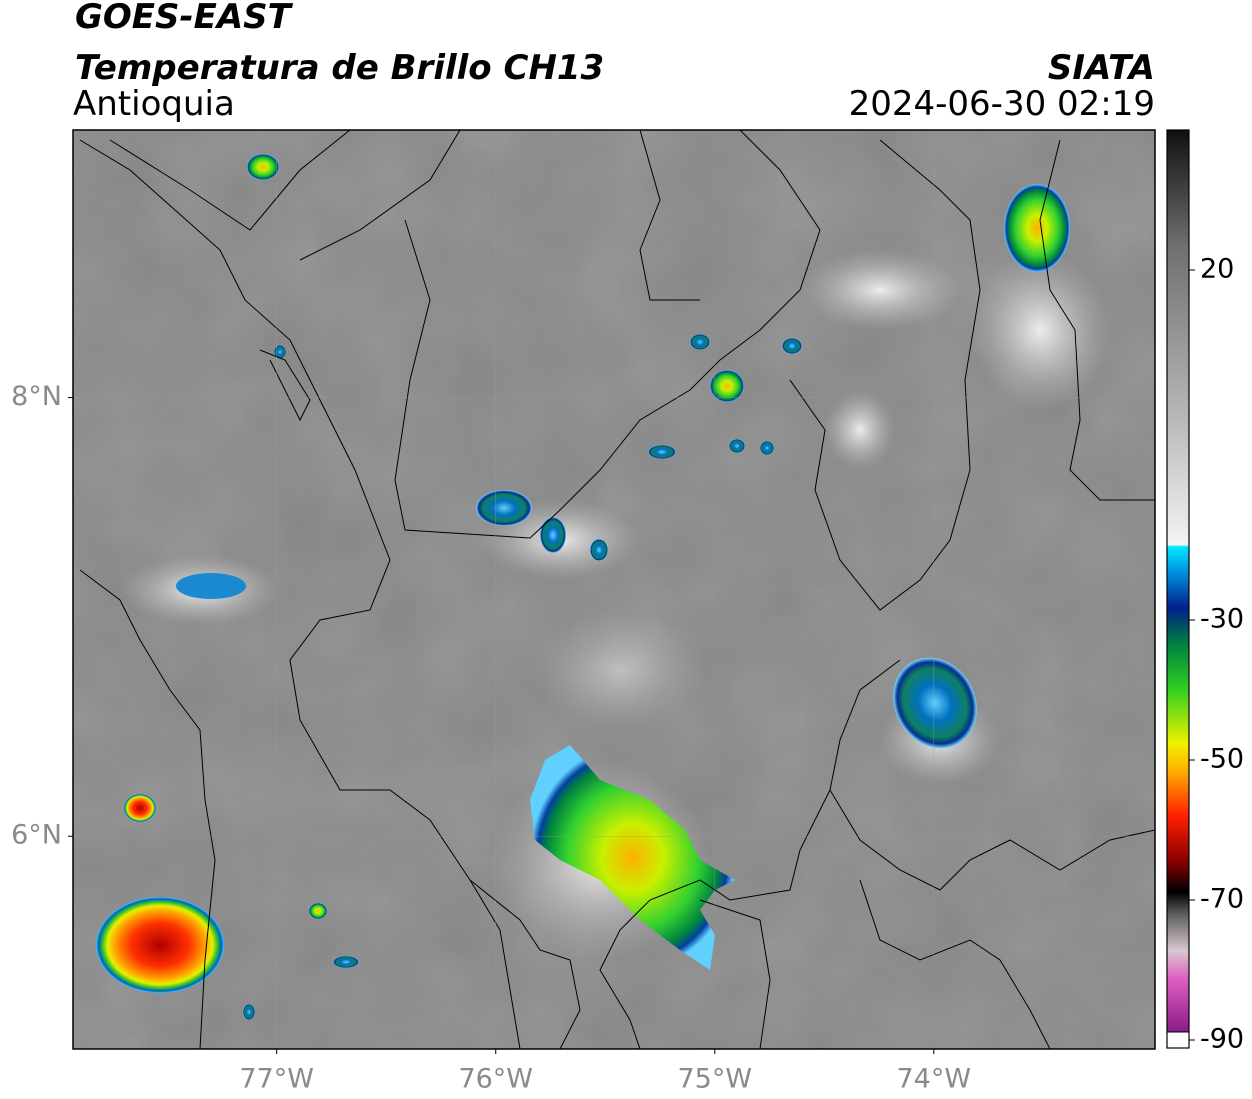 The width and height of the screenshot is (1252, 1099). Describe the element at coordinates (1178, 581) in the screenshot. I see `colorbar-gradient` at that location.